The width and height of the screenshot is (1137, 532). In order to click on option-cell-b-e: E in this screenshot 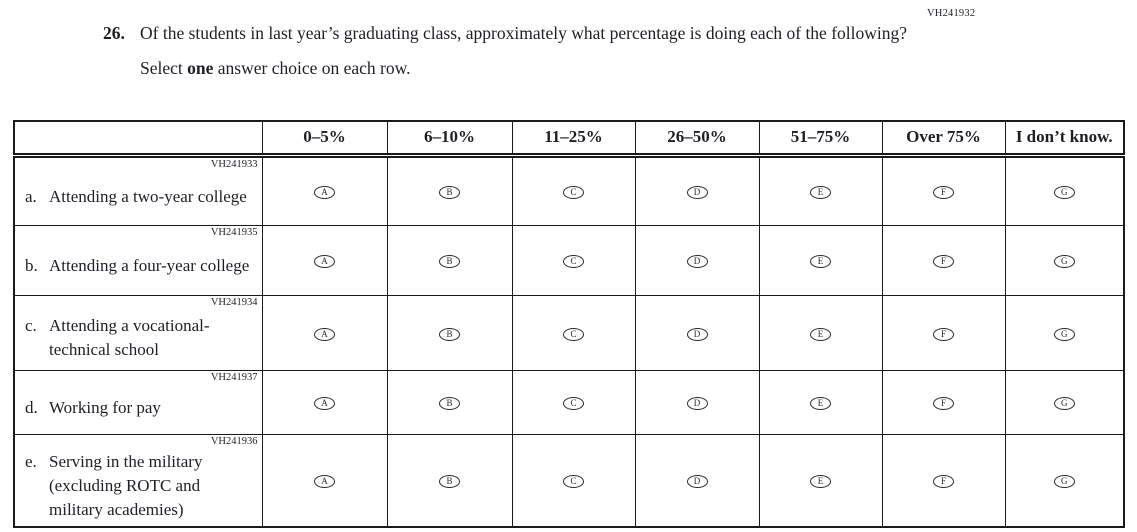, I will do `click(820, 260)`.